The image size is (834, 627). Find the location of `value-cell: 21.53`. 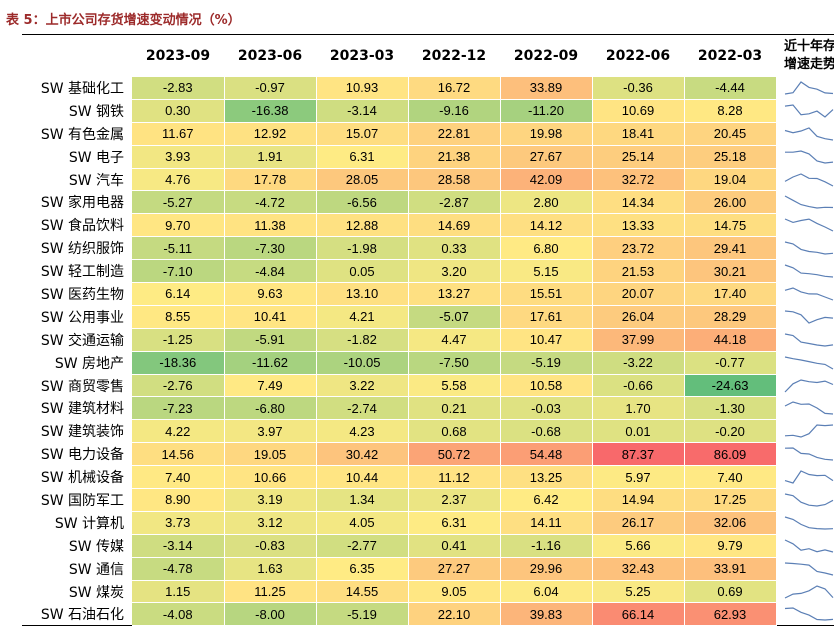

value-cell: 21.53 is located at coordinates (638, 271).